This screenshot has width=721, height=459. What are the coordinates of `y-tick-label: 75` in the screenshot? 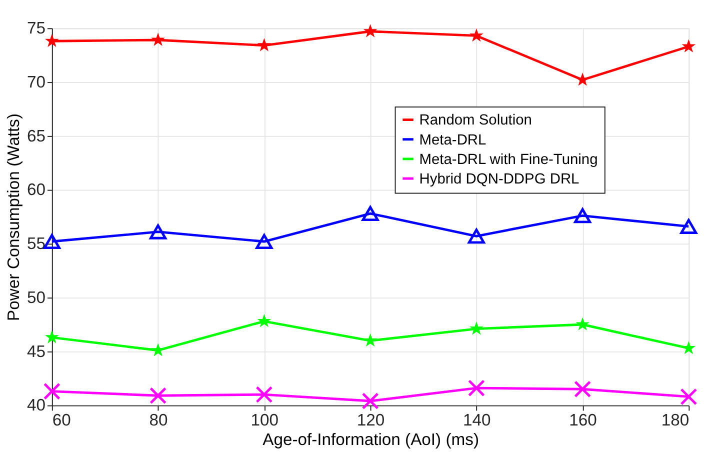 It's located at (36, 28).